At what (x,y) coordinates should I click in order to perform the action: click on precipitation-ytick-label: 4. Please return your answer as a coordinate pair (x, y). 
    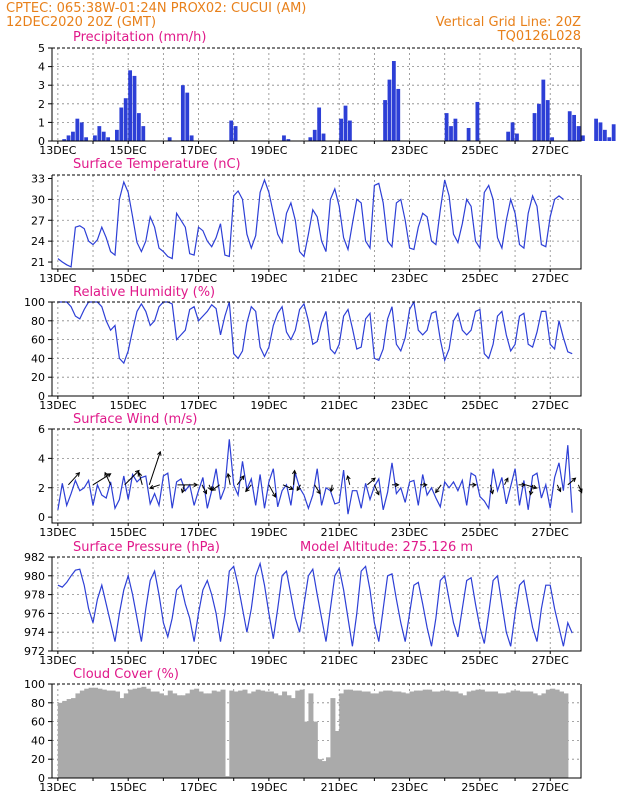
    Looking at the image, I should click on (41, 67).